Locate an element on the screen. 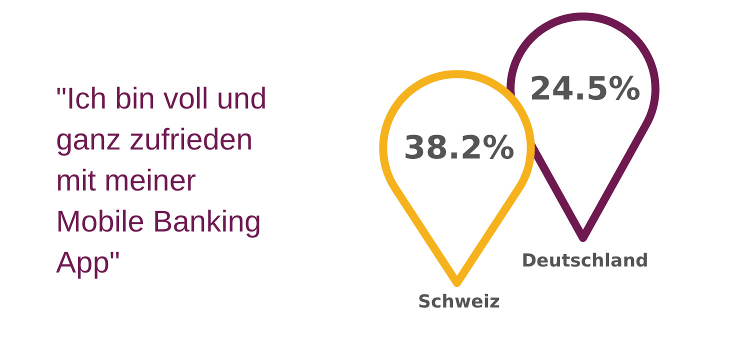 The height and width of the screenshot is (361, 750). data-label: 24.5% is located at coordinates (585, 88).